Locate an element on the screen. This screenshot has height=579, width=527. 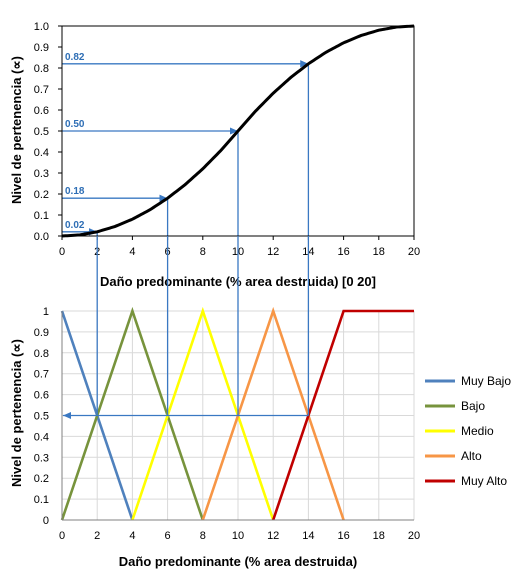
top-x-tick-label: 18 is located at coordinates (379, 252).